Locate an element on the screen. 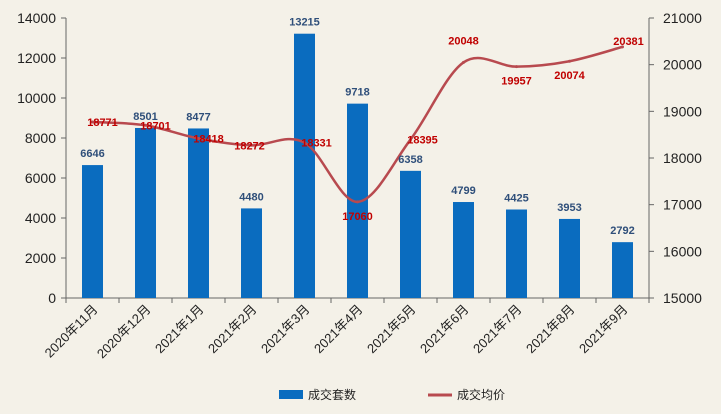 This screenshot has height=414, width=721. x-tick-label: 2021年9月 is located at coordinates (603, 329).